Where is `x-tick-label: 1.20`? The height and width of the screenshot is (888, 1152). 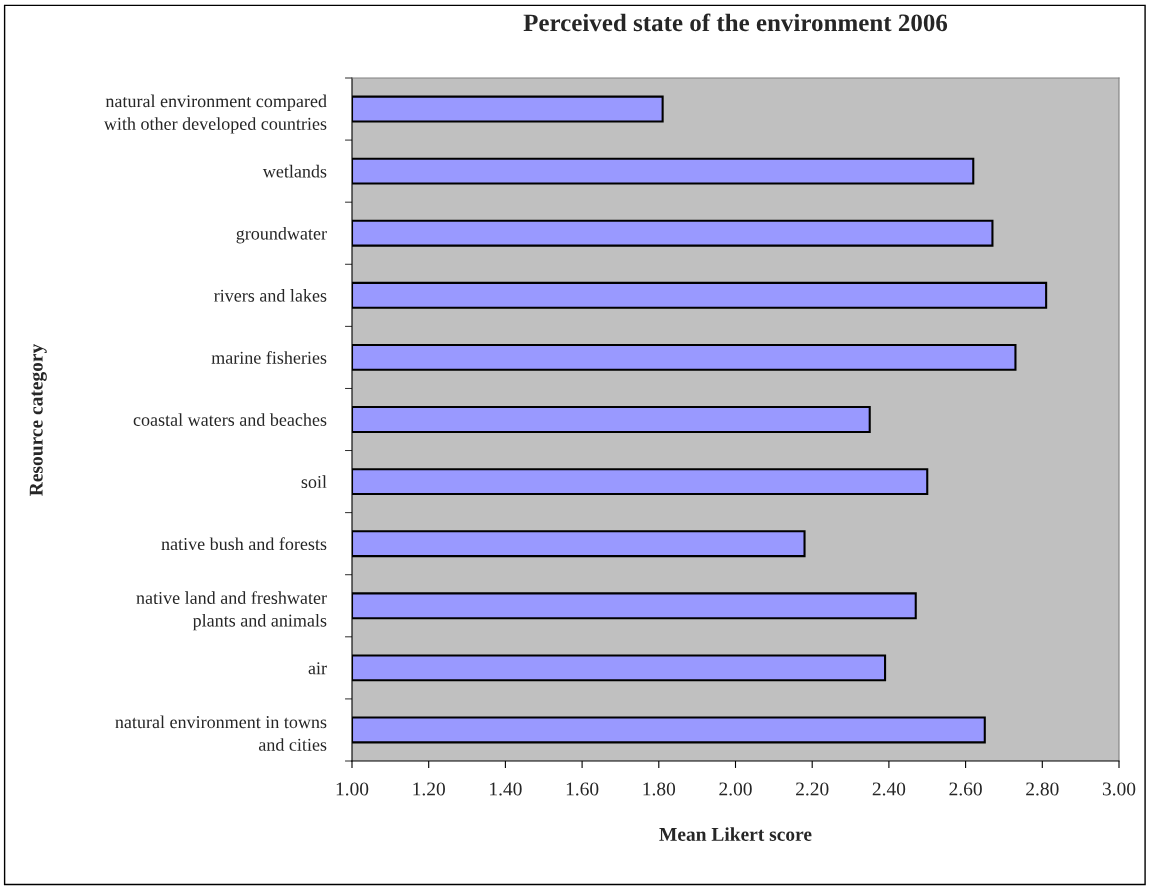 x-tick-label: 1.20 is located at coordinates (429, 789).